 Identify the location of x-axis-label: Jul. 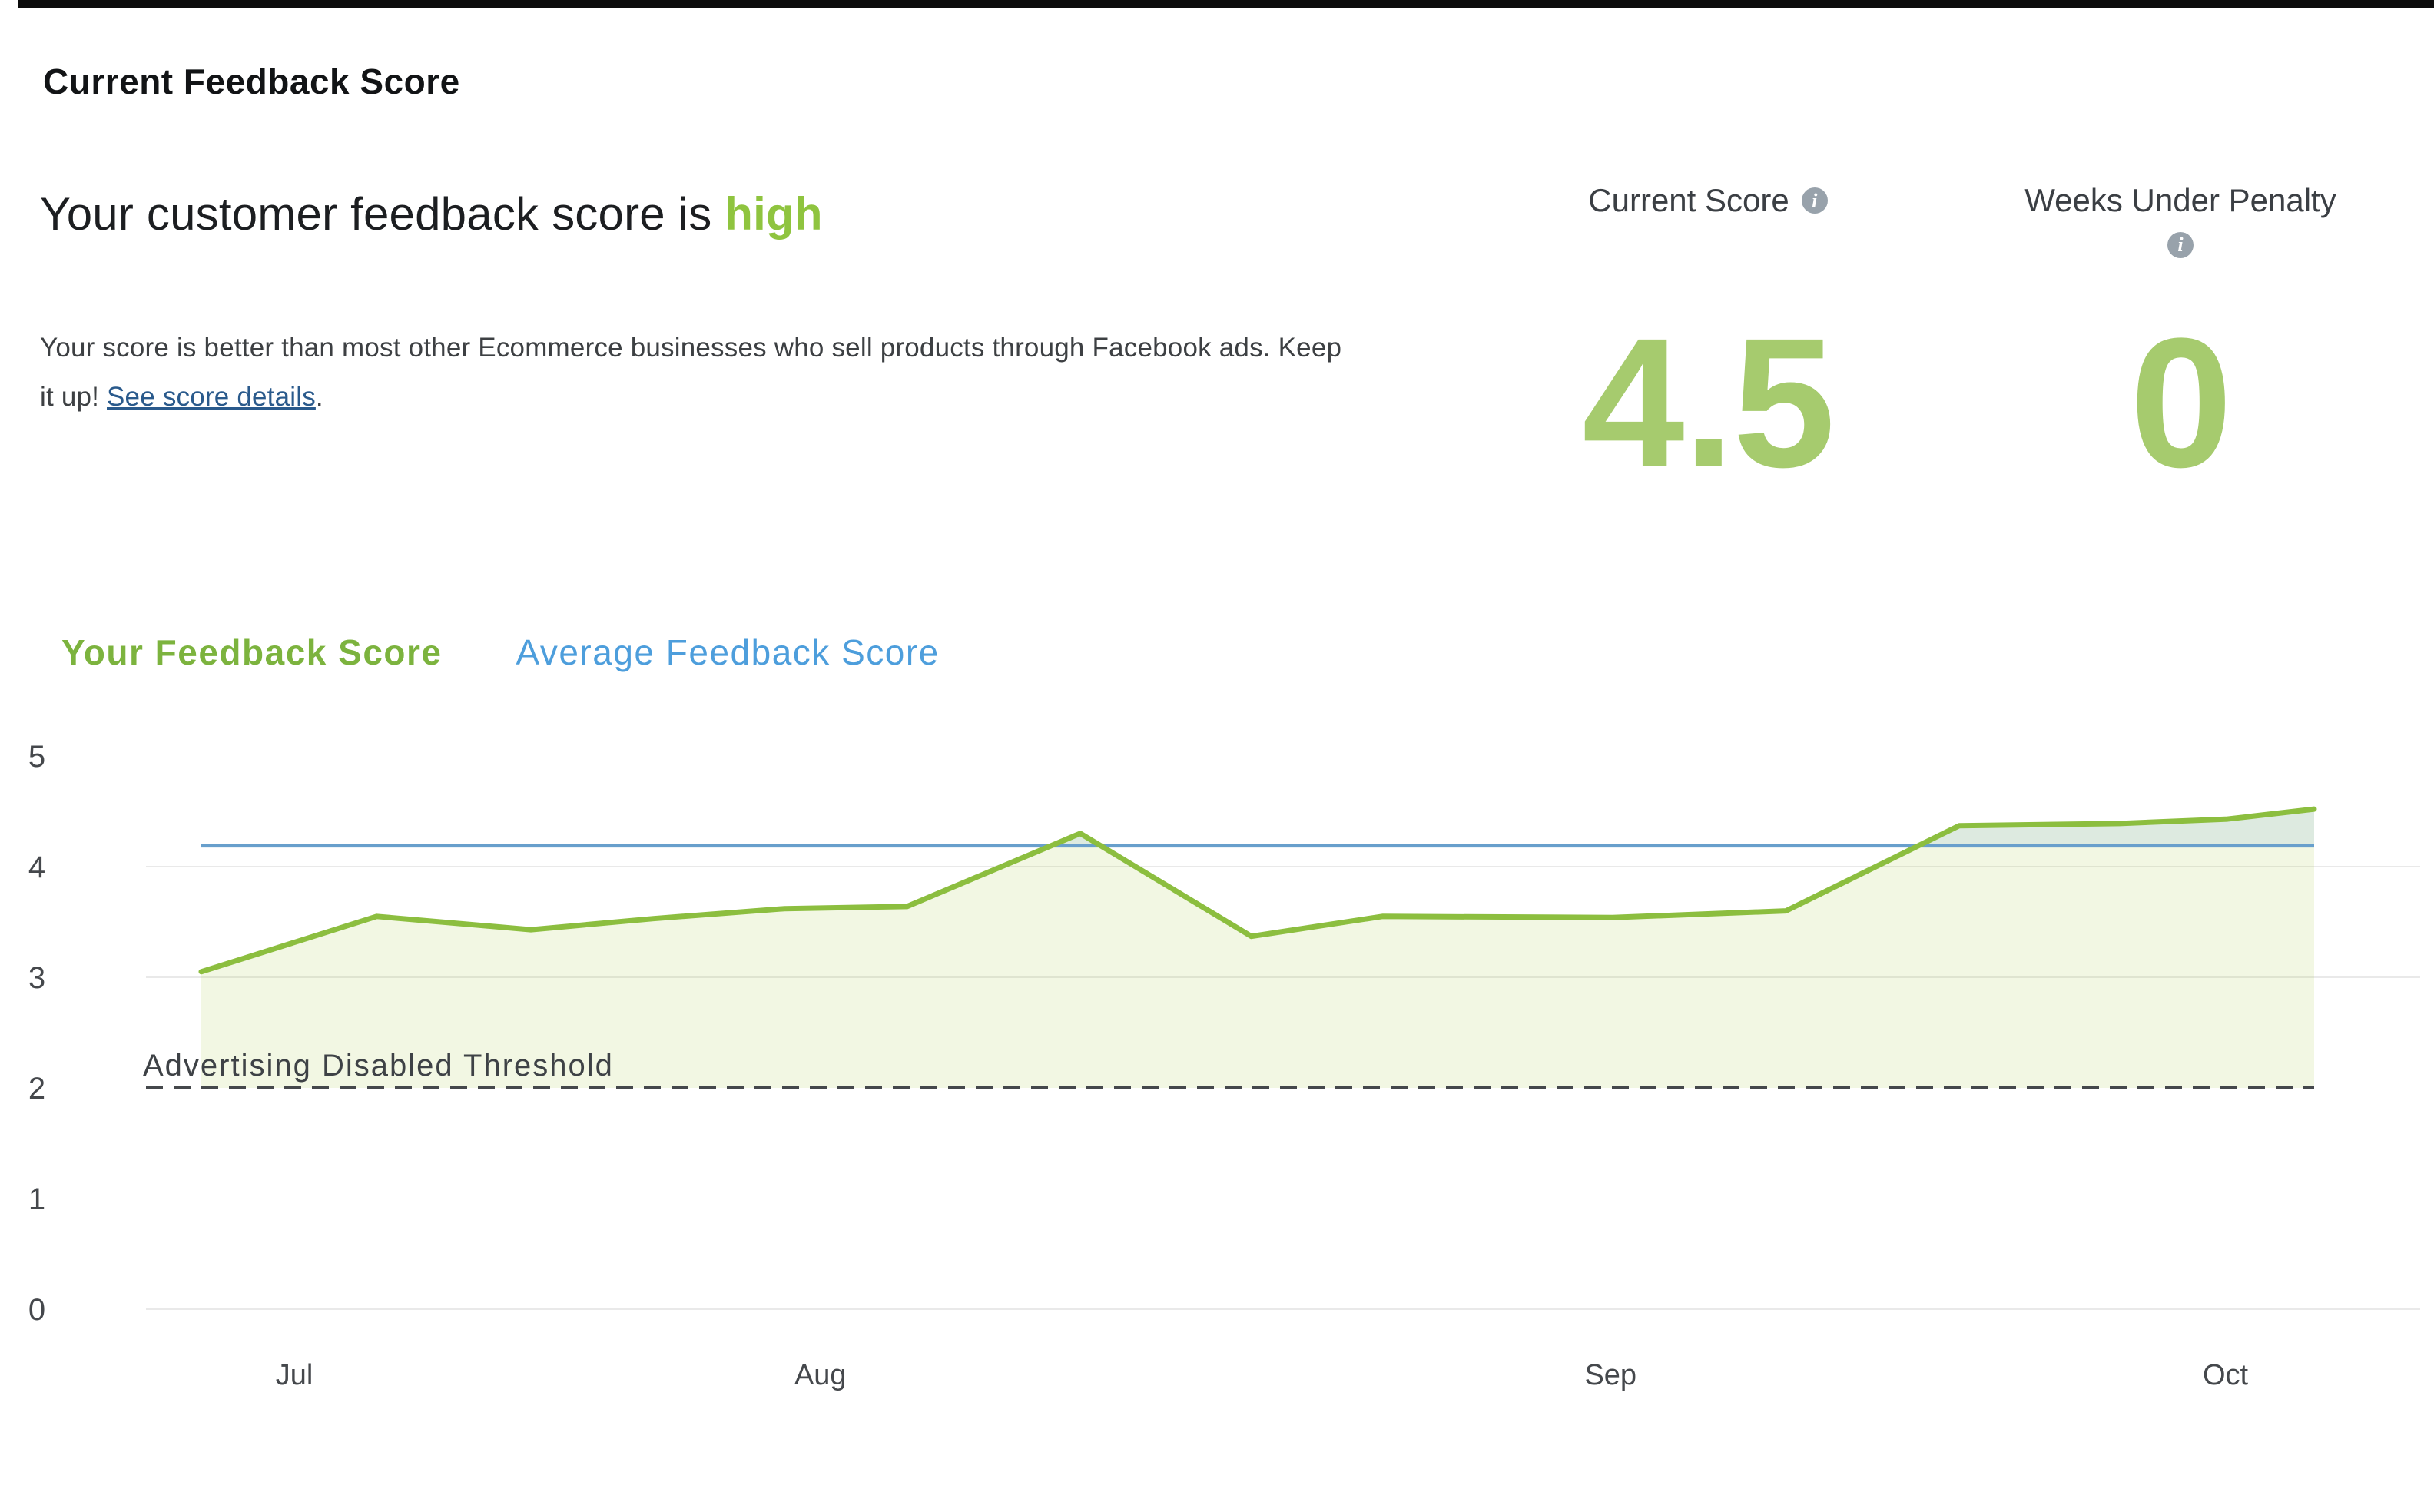
(294, 1375).